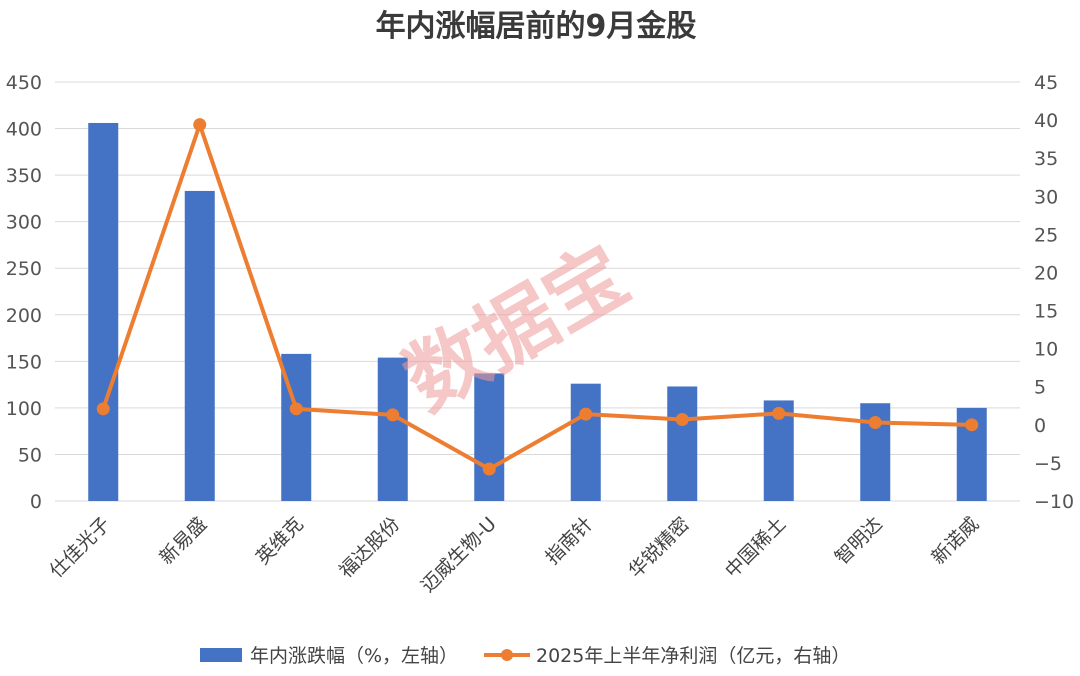 Image resolution: width=1080 pixels, height=676 pixels. I want to click on legend: 年内涨跌幅（%，左轴） 2025年上半年净利润（亿元，右轴）, so click(525, 656).